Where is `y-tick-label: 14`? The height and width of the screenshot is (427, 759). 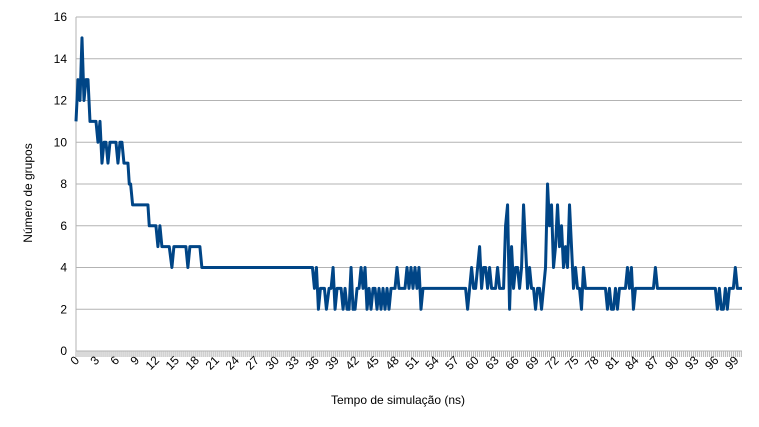 y-tick-label: 14 is located at coordinates (61, 59).